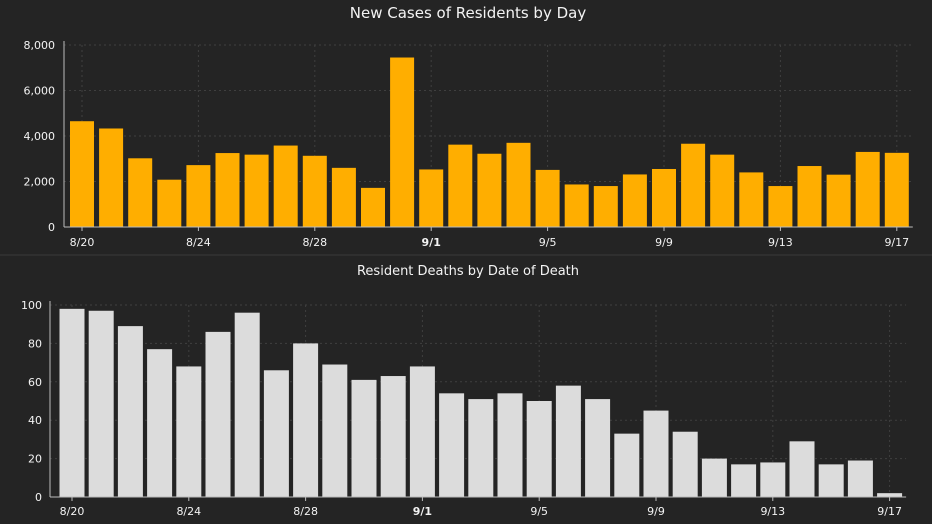 The image size is (932, 524). What do you see at coordinates (31, 305) in the screenshot?
I see `y-tick-label: 100` at bounding box center [31, 305].